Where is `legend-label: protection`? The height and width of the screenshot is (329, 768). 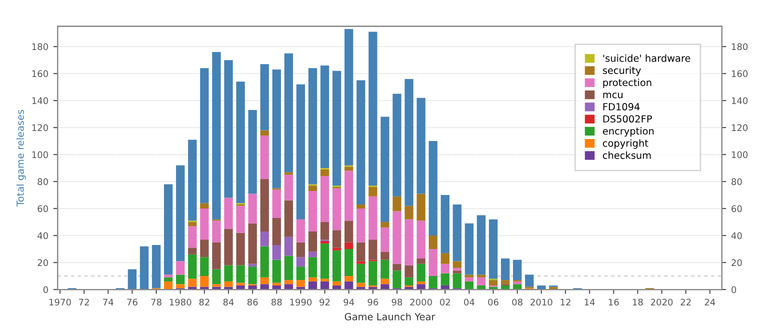
legend-label: protection is located at coordinates (627, 83).